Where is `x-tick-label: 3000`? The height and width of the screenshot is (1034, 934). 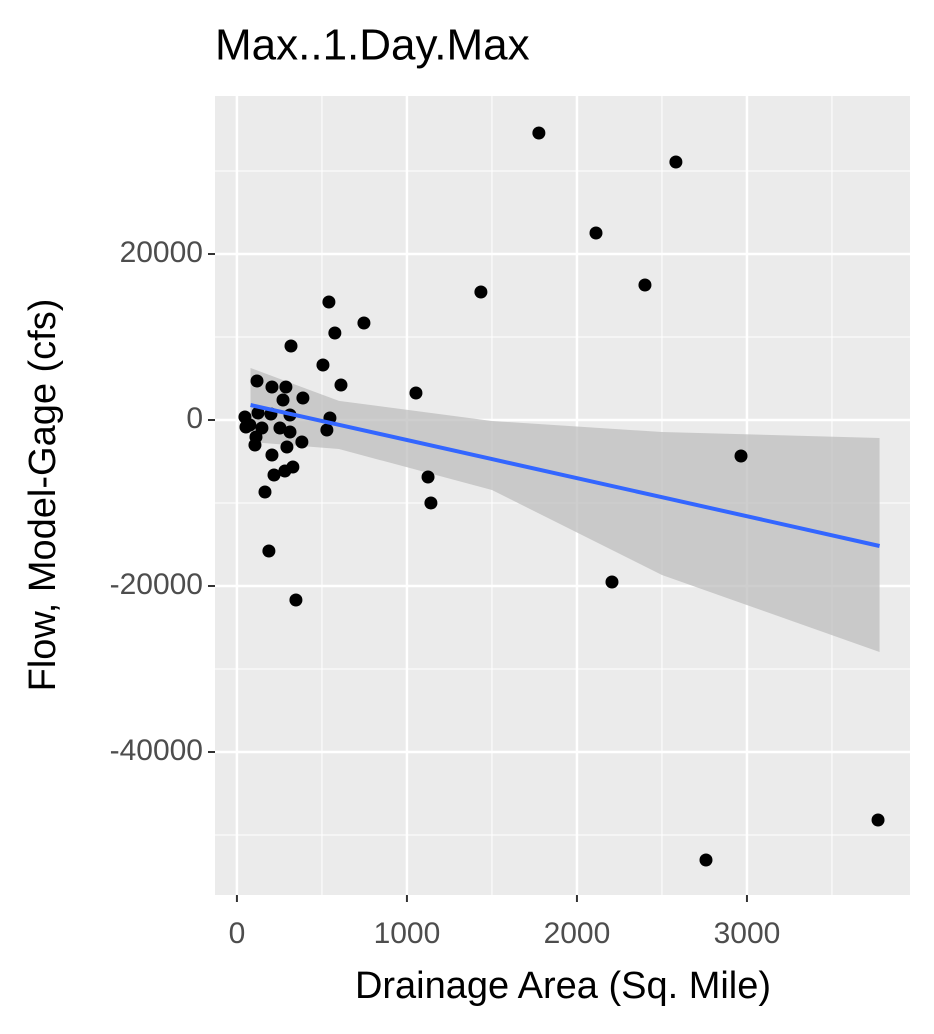
x-tick-label: 3000 is located at coordinates (747, 933).